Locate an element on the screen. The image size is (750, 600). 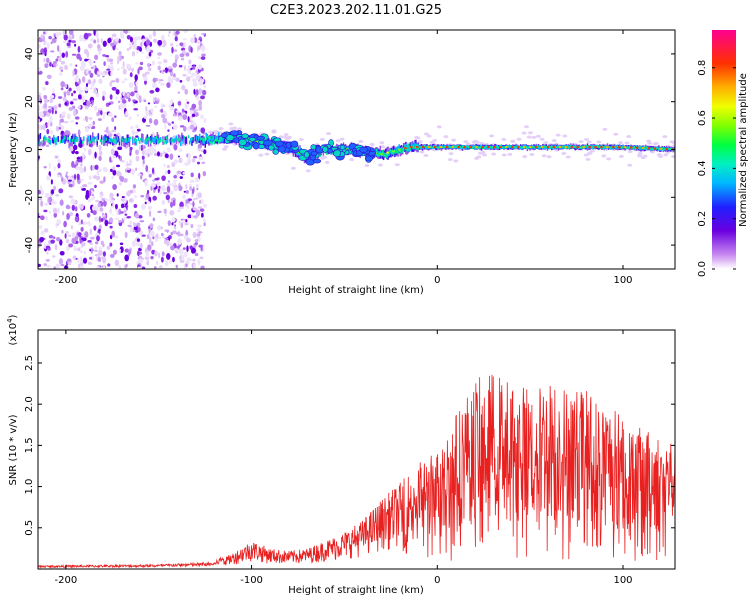
colorbar-tick-label: 0.0 is located at coordinates (702, 269).